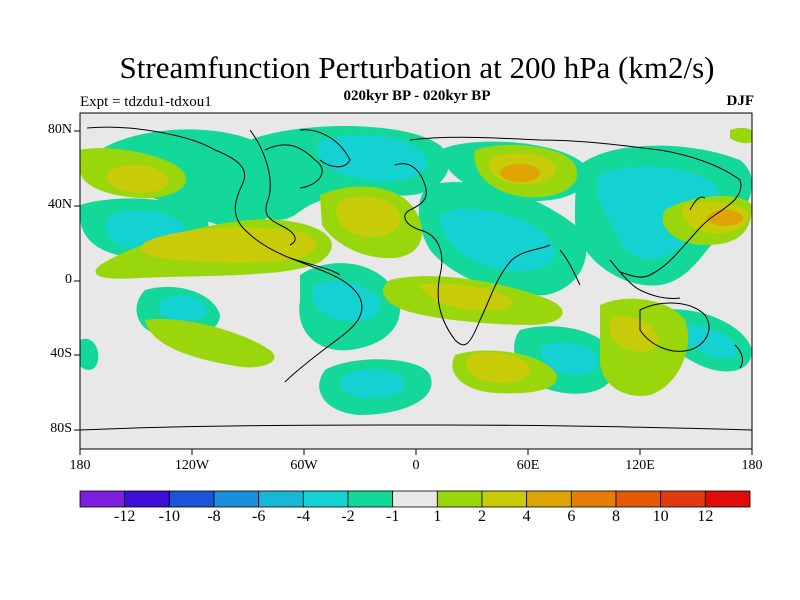 This screenshot has height=600, width=800. I want to click on plot-subtitle: 020kyr BP - 020kyr BP, so click(417, 96).